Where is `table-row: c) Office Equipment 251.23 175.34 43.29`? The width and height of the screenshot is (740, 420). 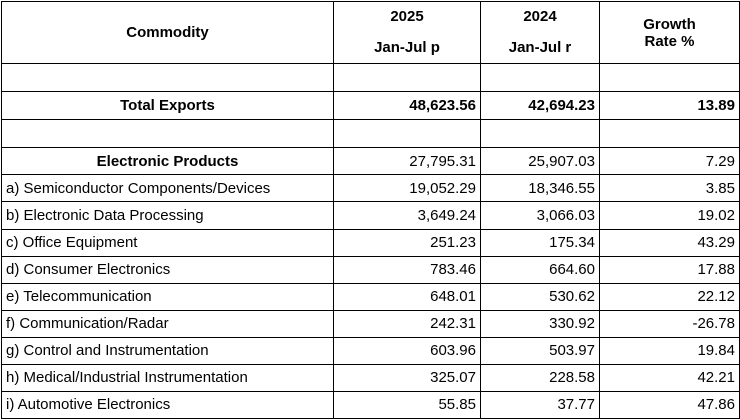 table-row: c) Office Equipment 251.23 175.34 43.29 is located at coordinates (370, 242).